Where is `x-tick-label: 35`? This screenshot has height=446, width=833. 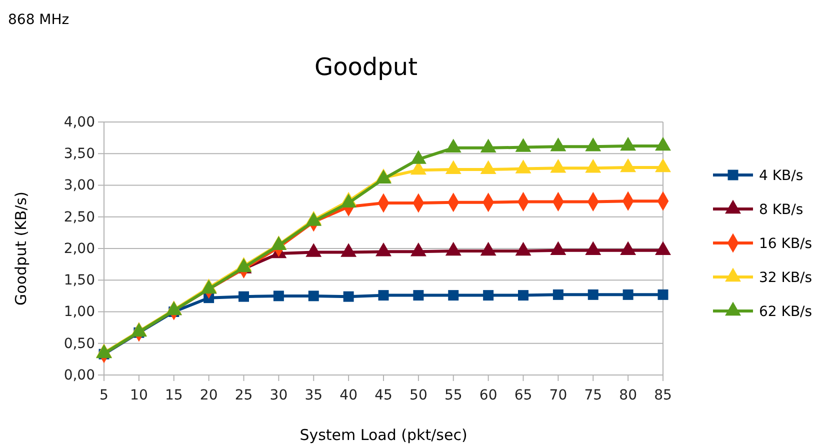
x-tick-label: 35 is located at coordinates (313, 395).